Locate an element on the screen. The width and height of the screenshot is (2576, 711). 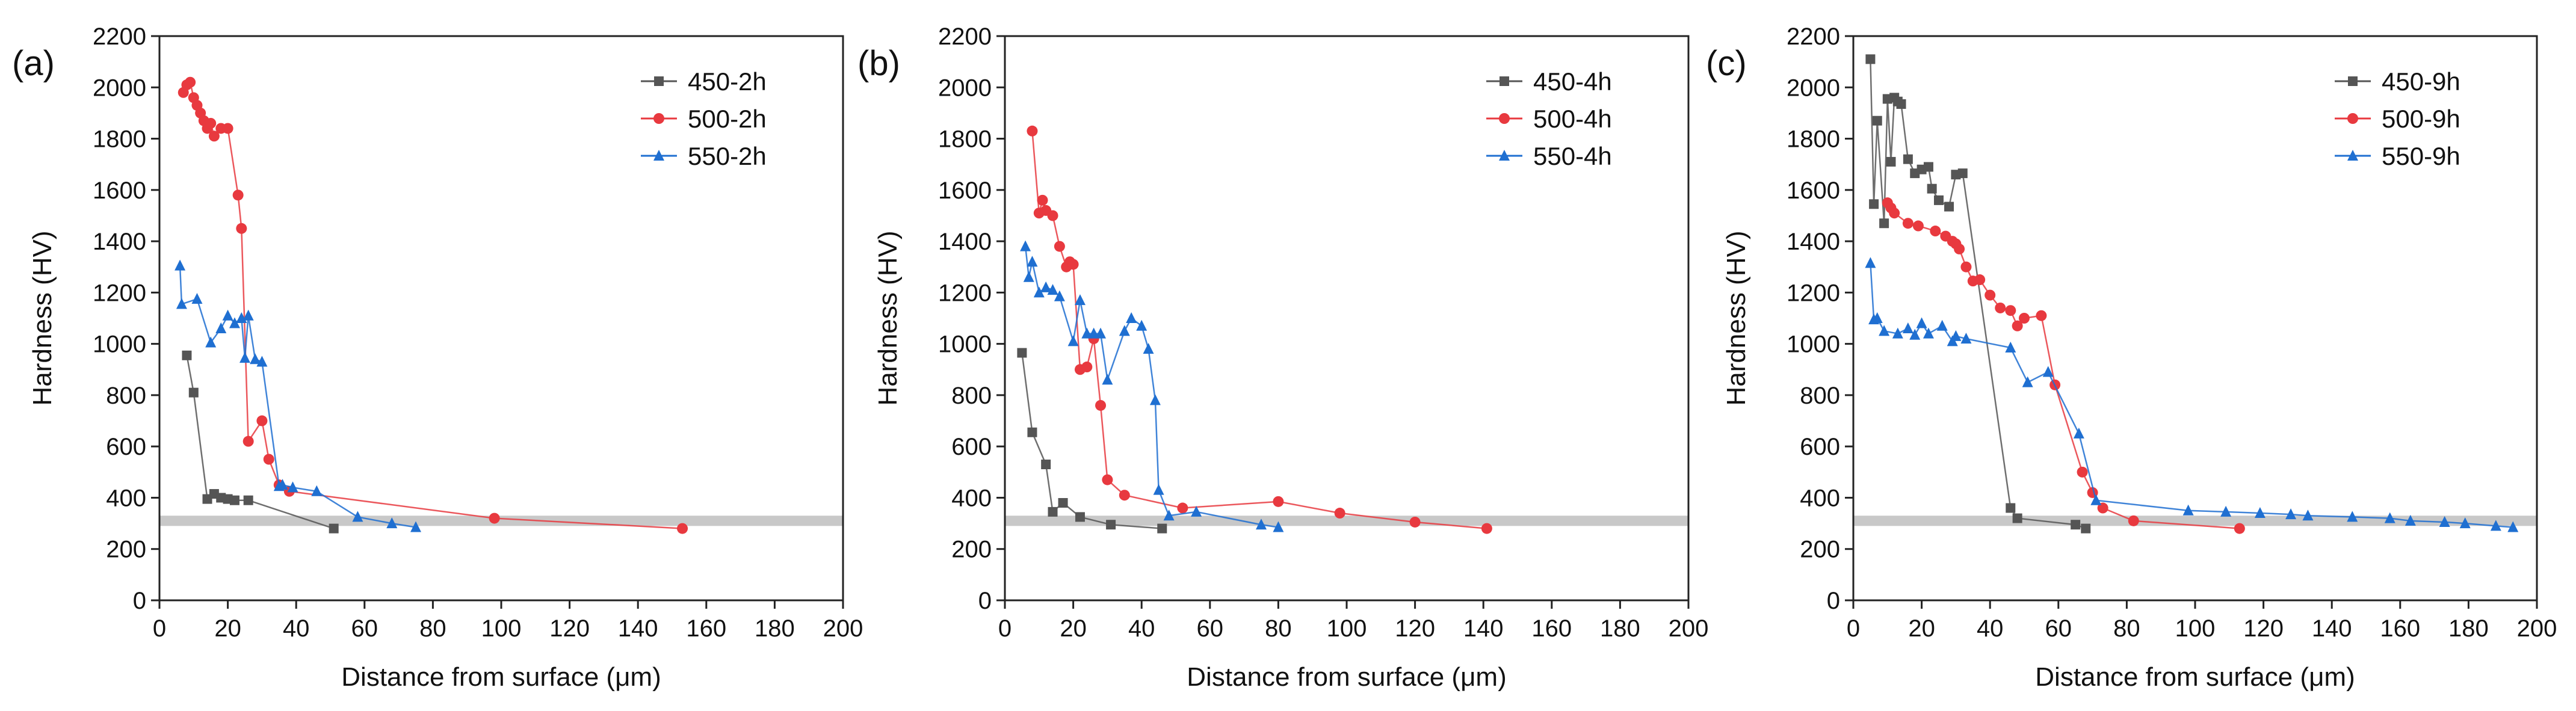
legend-item: 550-4h is located at coordinates (1549, 156).